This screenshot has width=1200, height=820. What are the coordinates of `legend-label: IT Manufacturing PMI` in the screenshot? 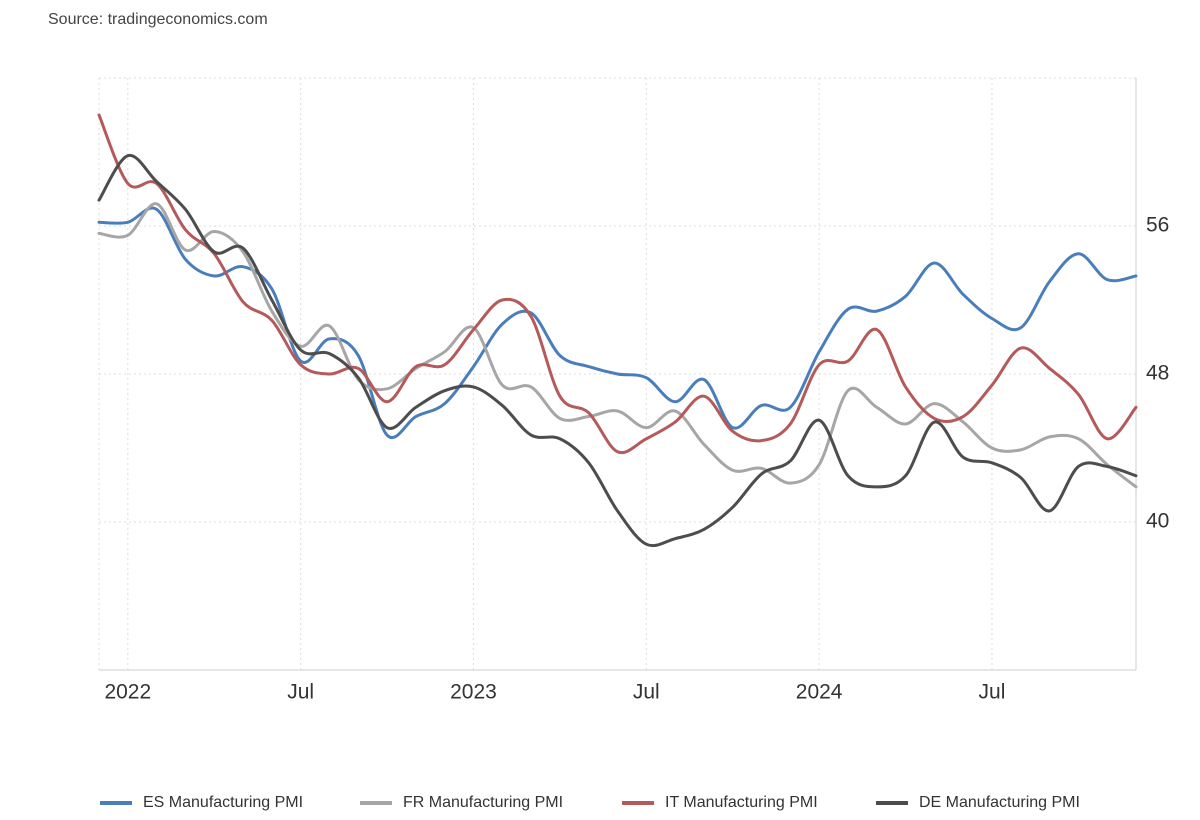 It's located at (741, 802).